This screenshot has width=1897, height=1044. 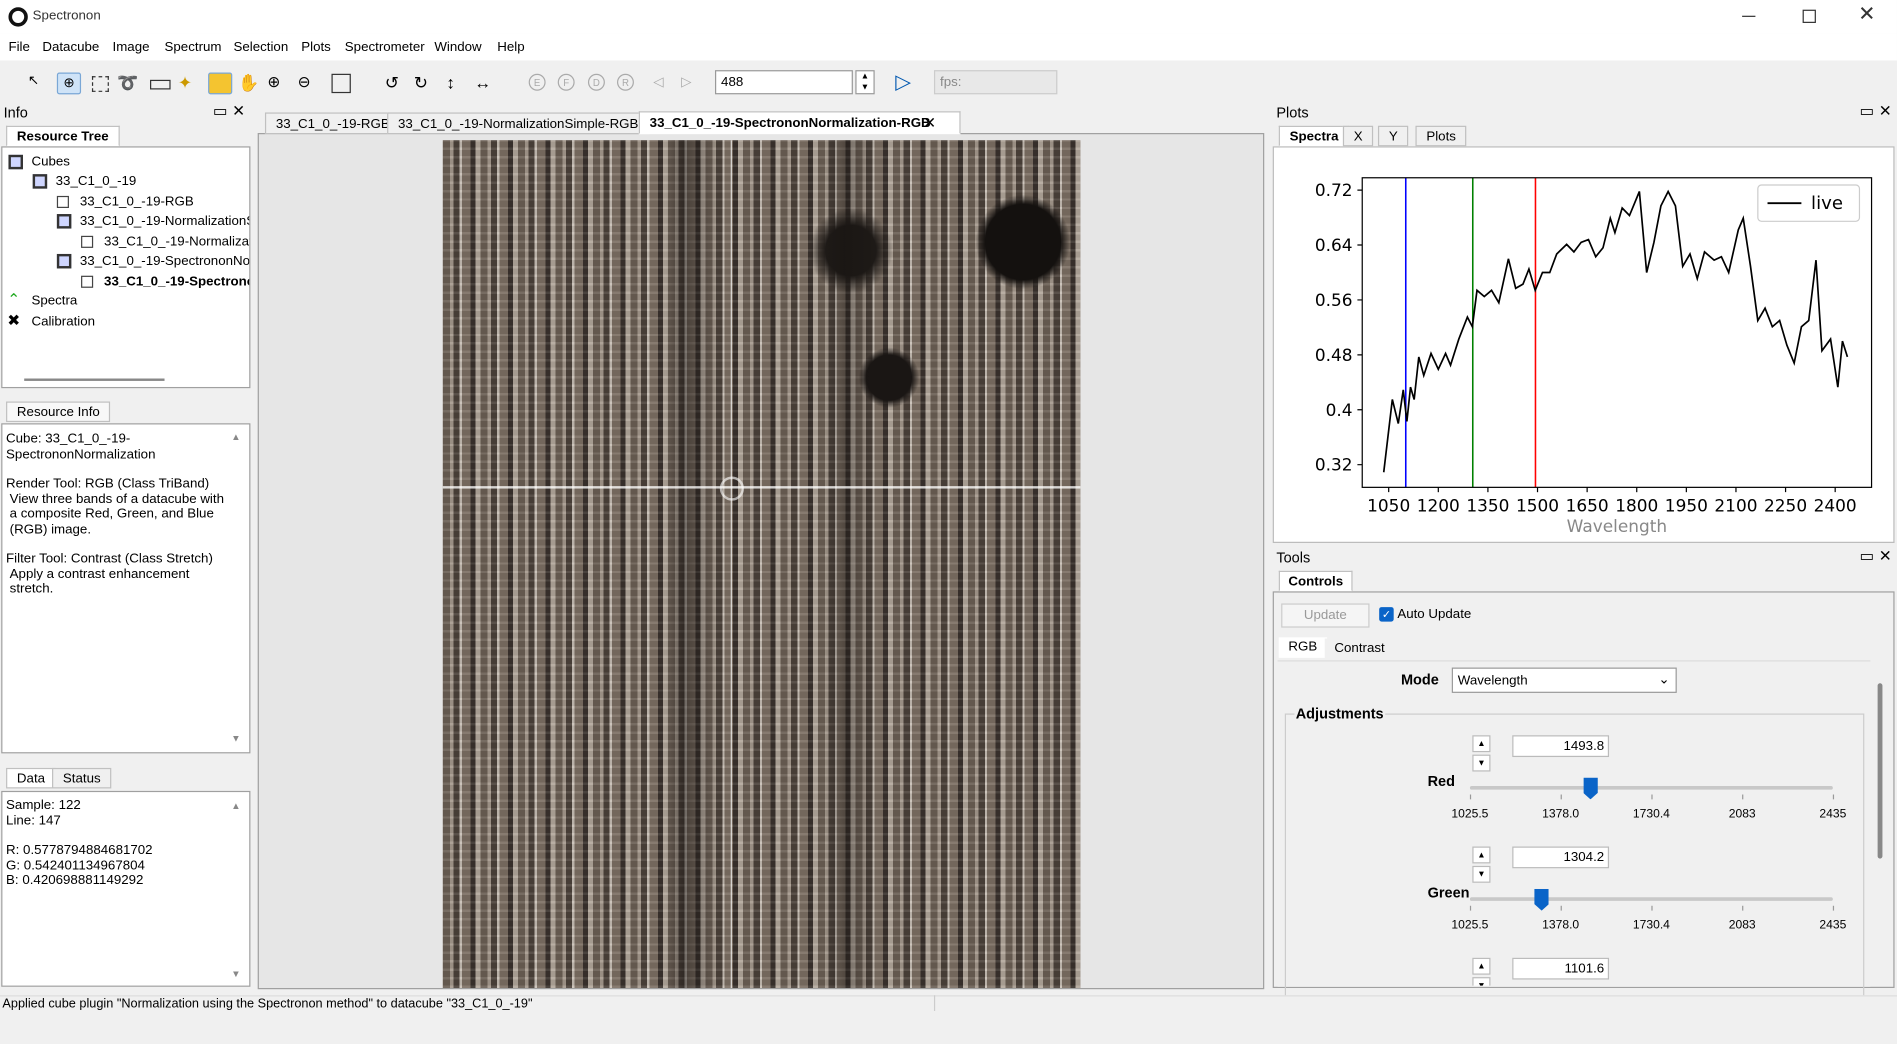 What do you see at coordinates (1334, 465) in the screenshot?
I see `y-tick-label: 0.32` at bounding box center [1334, 465].